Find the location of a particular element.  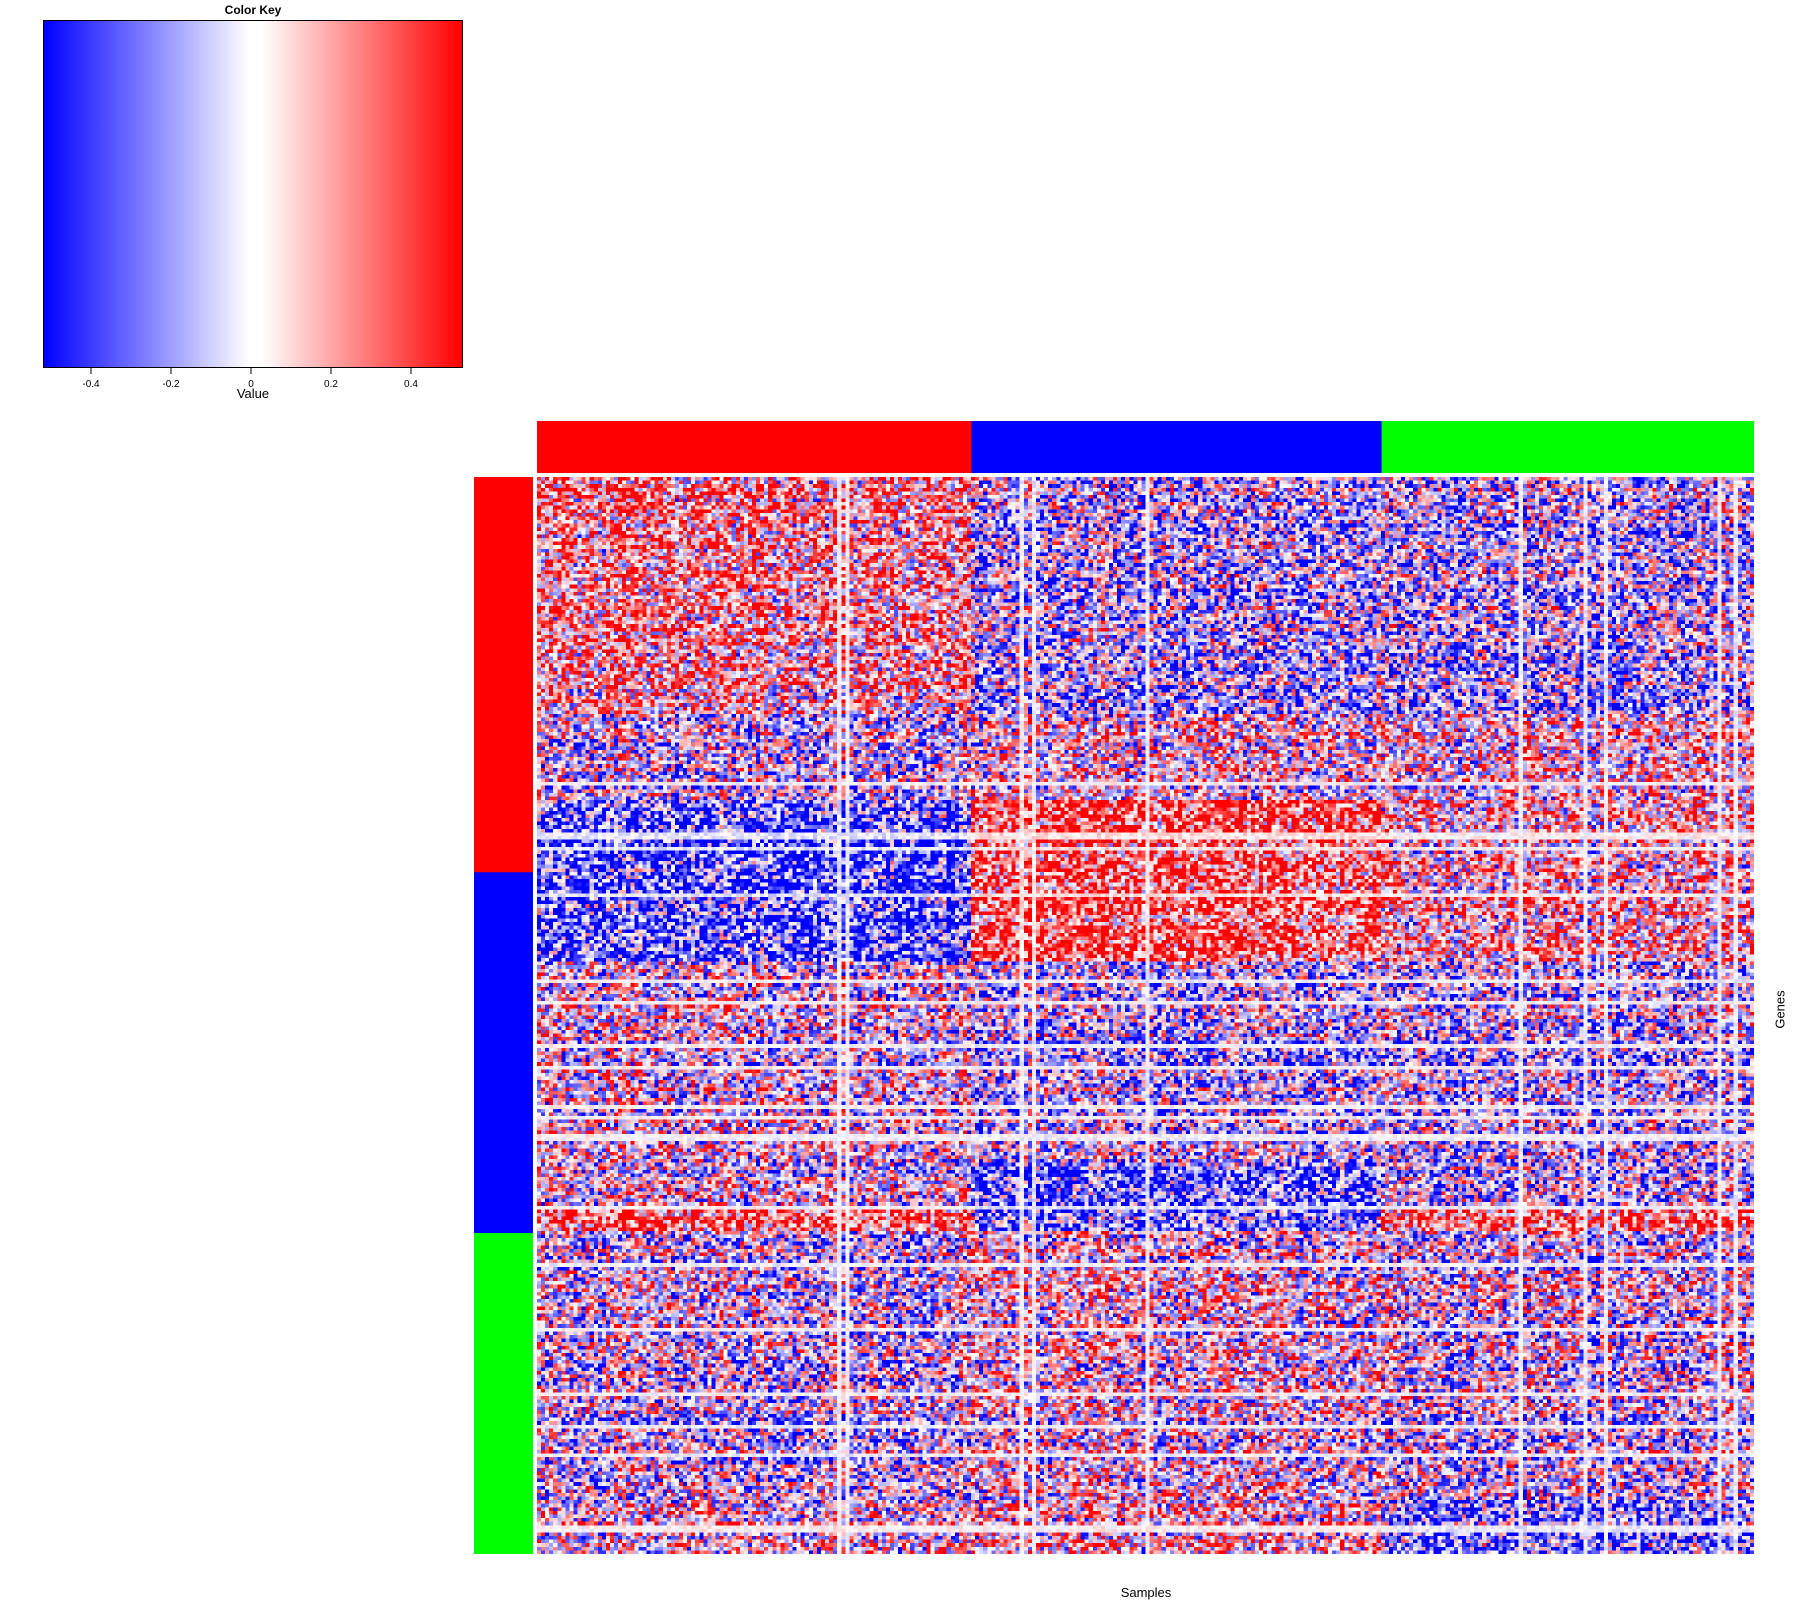

color-key-xlabel: Value is located at coordinates (253, 393).